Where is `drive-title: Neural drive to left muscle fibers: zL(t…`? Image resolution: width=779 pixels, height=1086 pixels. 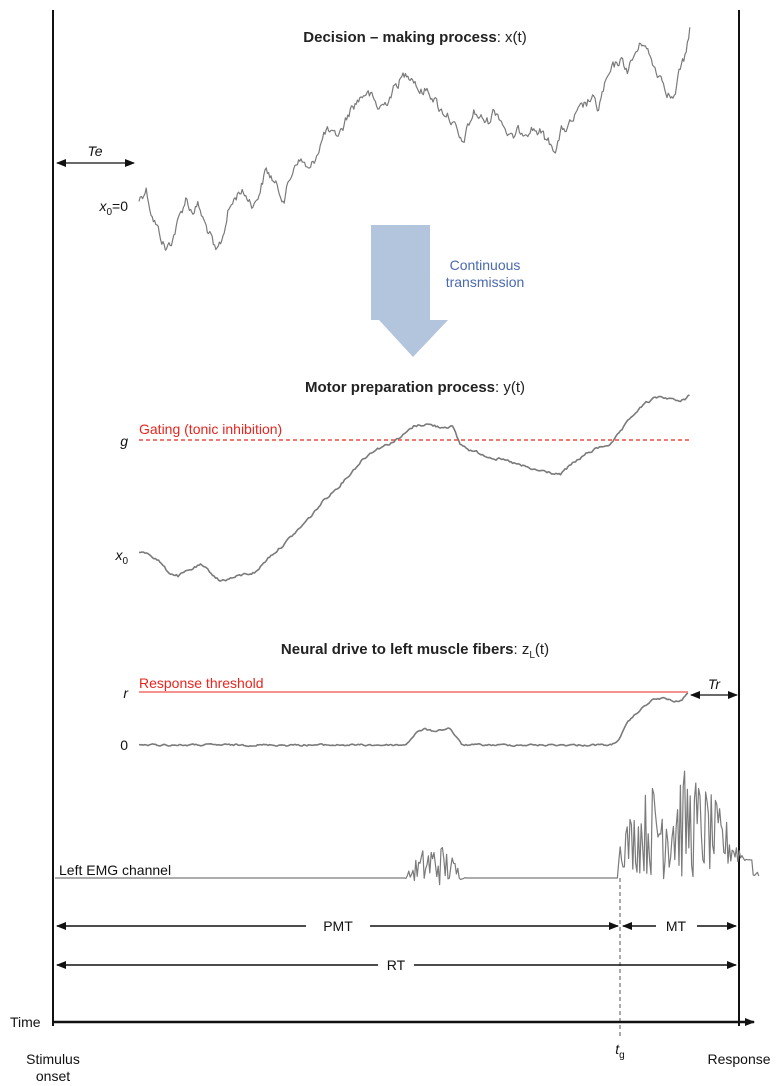 drive-title: Neural drive to left muscle fibers: zL(t… is located at coordinates (415, 651).